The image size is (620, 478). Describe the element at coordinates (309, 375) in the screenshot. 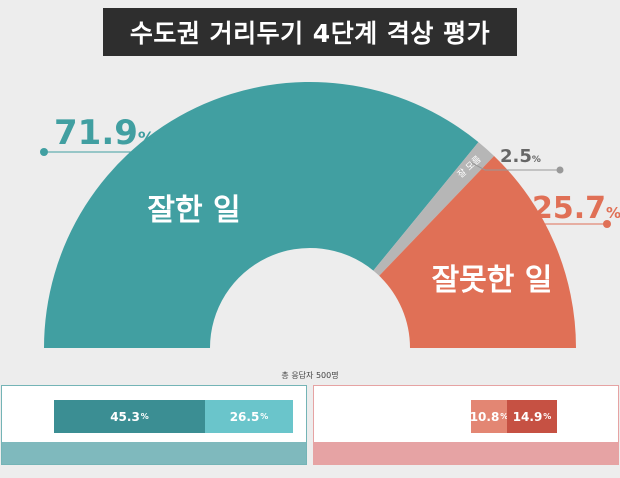

I see `respondents-note: 총 응답자 500명` at that location.